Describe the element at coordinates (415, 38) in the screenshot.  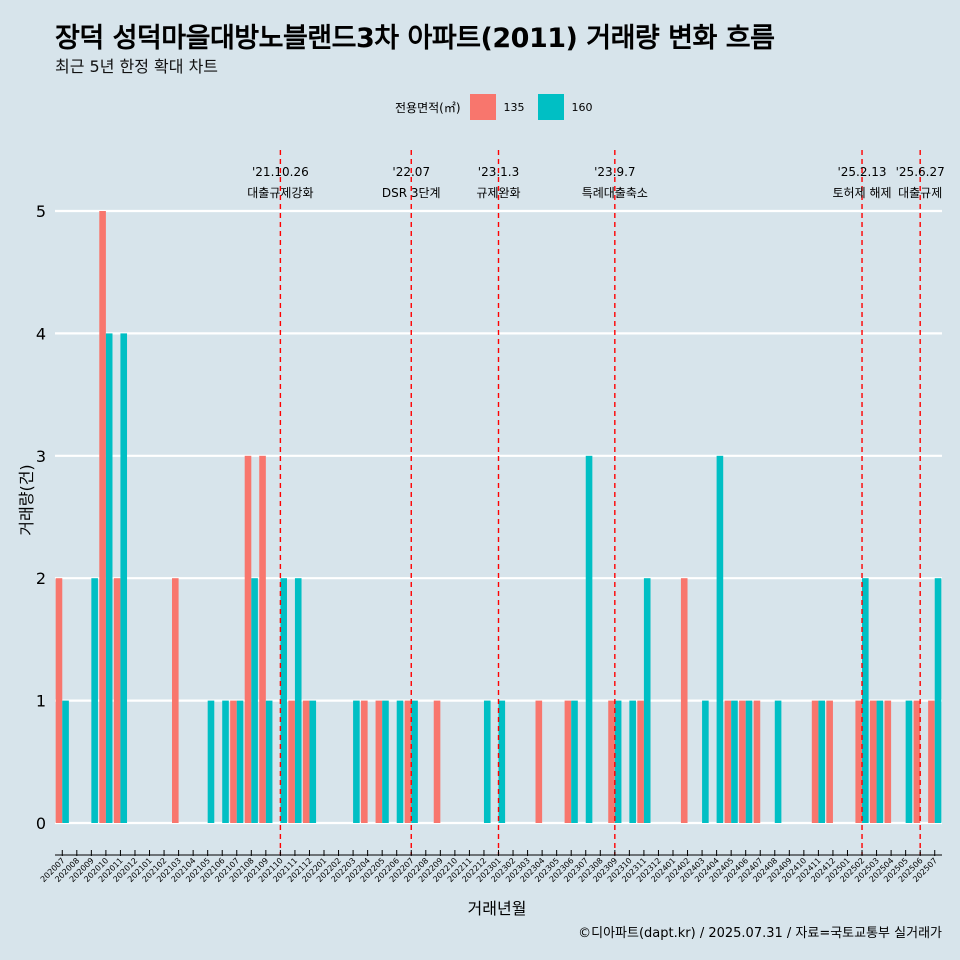
I see `chart-title: 장덕 성덕마을대방노블랜드3차 아파트(2011) 거래량 변화 흐름` at that location.